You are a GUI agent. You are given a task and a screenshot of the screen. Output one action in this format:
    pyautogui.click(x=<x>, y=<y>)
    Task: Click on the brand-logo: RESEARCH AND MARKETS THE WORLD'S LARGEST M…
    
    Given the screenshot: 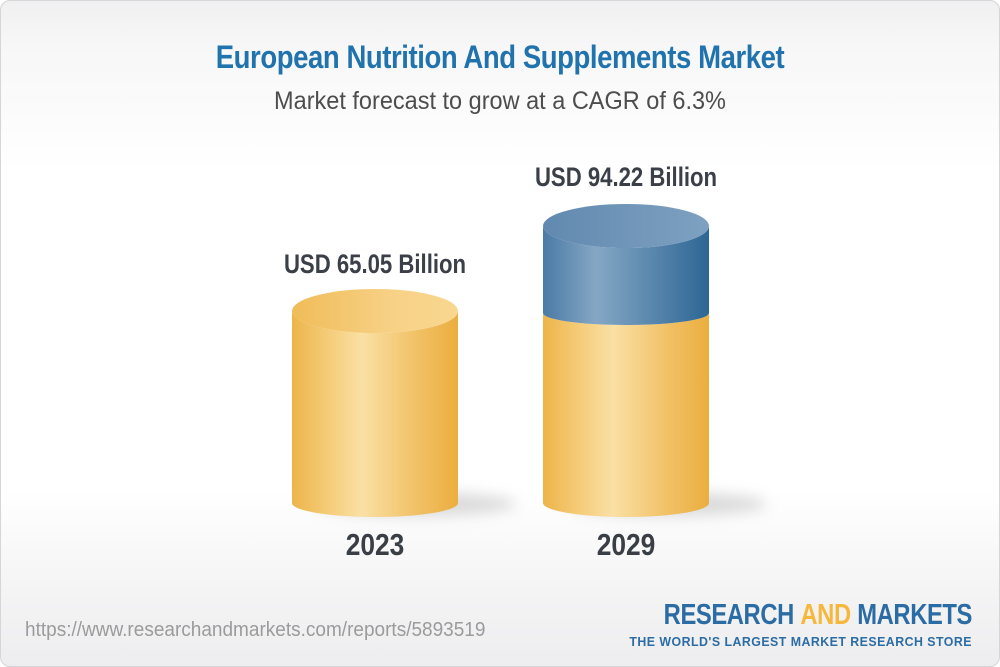 What is the action you would take?
    pyautogui.click(x=784, y=624)
    